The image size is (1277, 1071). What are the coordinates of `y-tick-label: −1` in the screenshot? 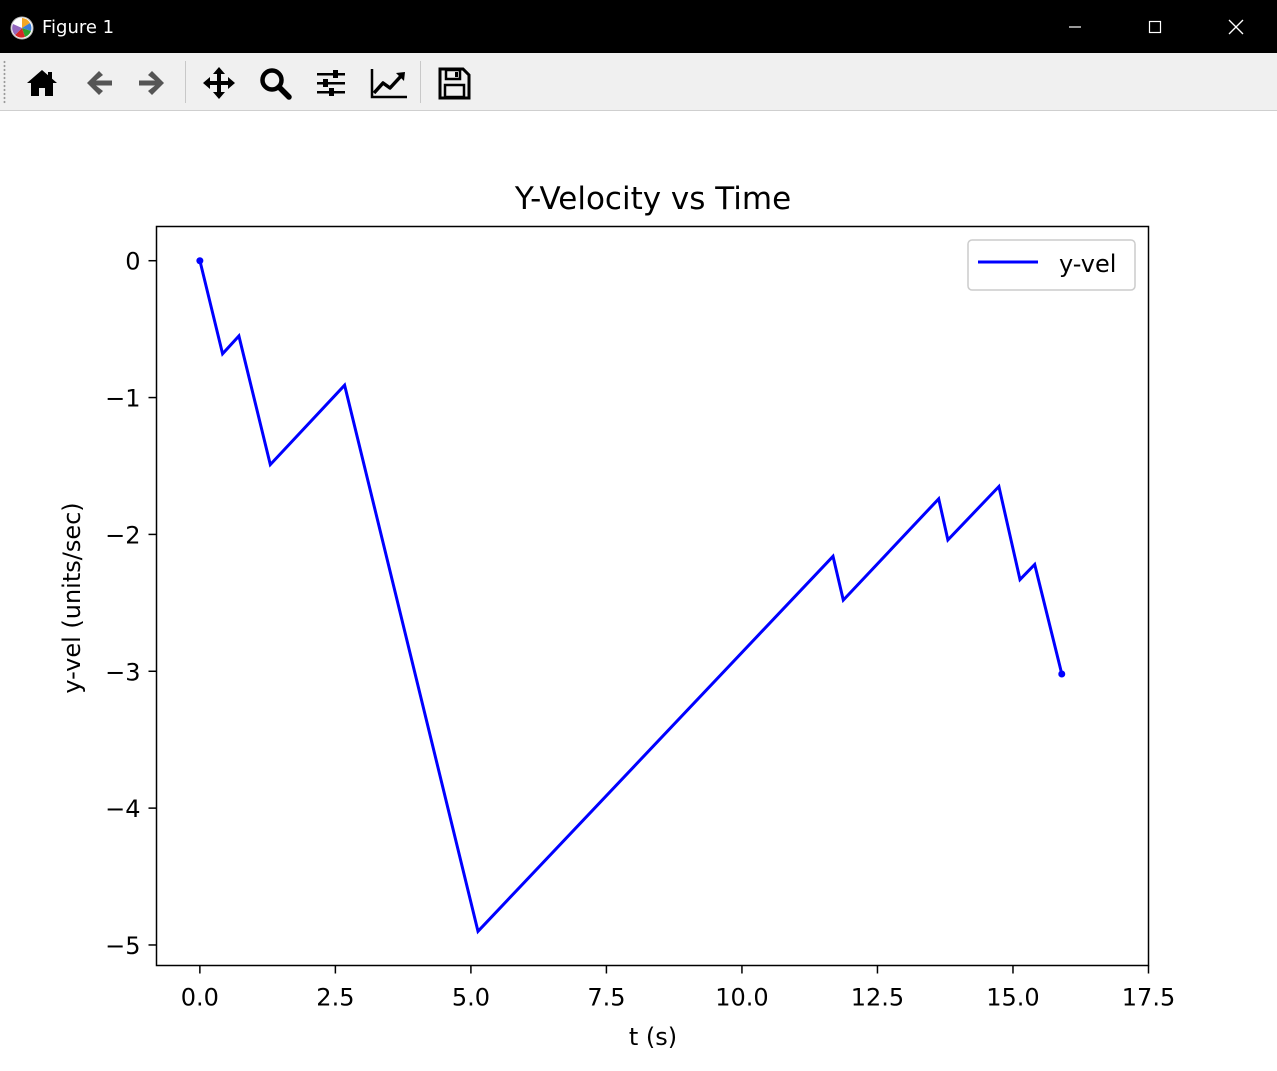 It's located at (122, 399).